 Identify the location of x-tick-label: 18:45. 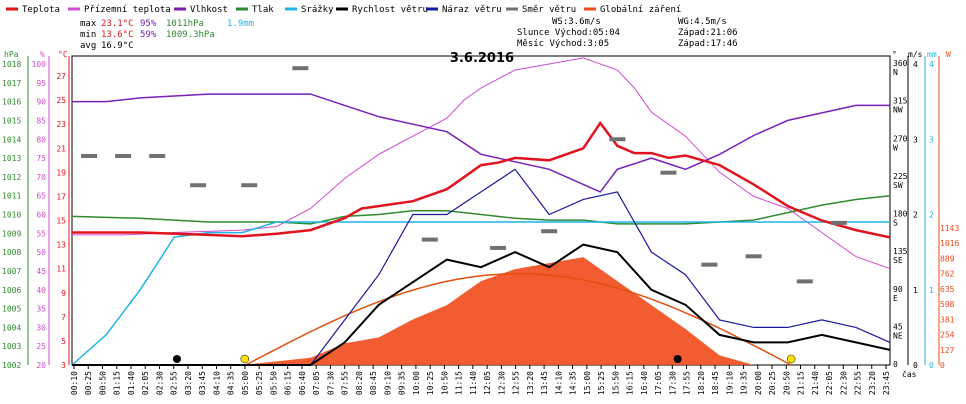
(715, 383).